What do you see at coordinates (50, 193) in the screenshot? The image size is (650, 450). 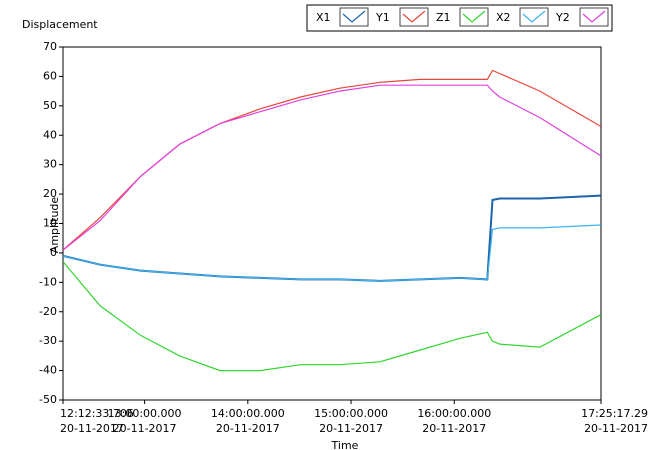 I see `y-tick-label: 20` at bounding box center [50, 193].